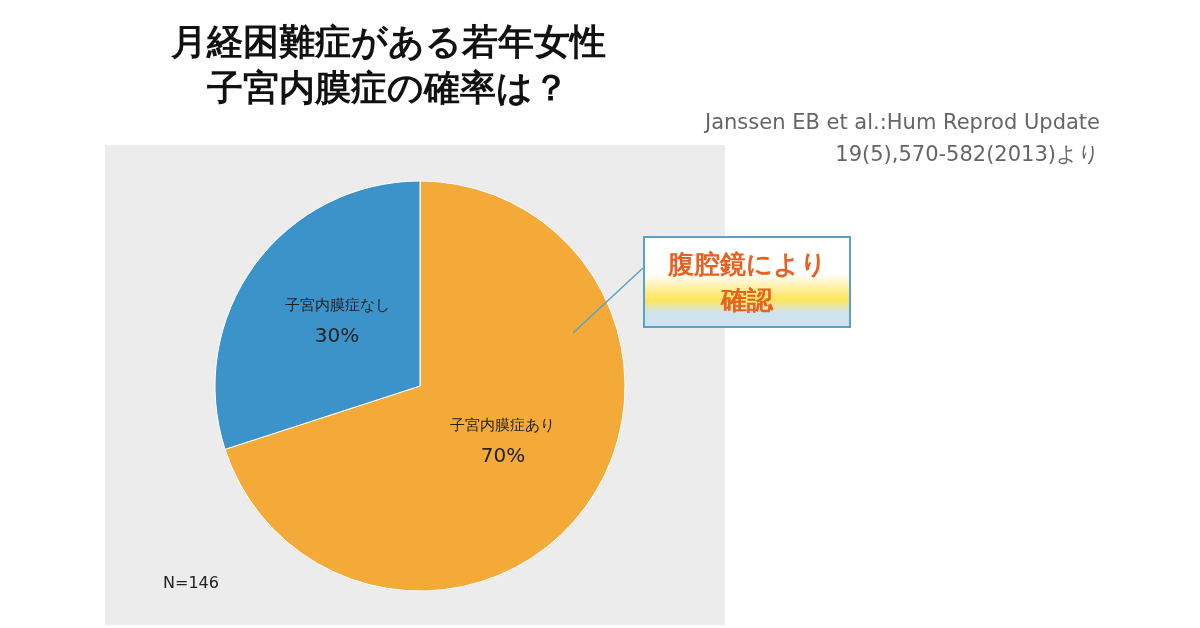 This screenshot has width=1200, height=628. What do you see at coordinates (503, 455) in the screenshot?
I see `data-label: 70%` at bounding box center [503, 455].